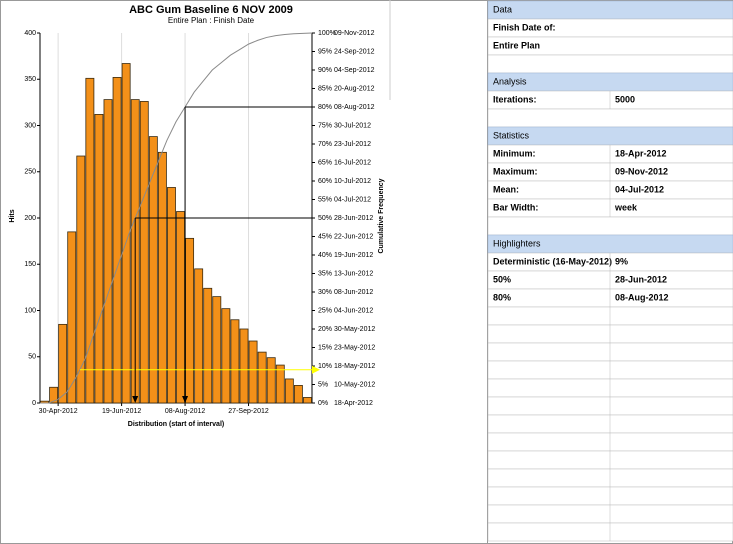 This screenshot has height=544, width=733. I want to click on panel-cell: 28-Jun-2012, so click(641, 279).